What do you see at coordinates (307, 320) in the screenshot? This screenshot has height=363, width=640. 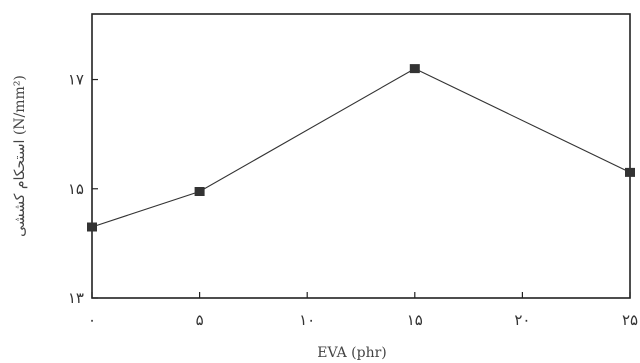 I see `x-tick-label: ۱۰` at bounding box center [307, 320].